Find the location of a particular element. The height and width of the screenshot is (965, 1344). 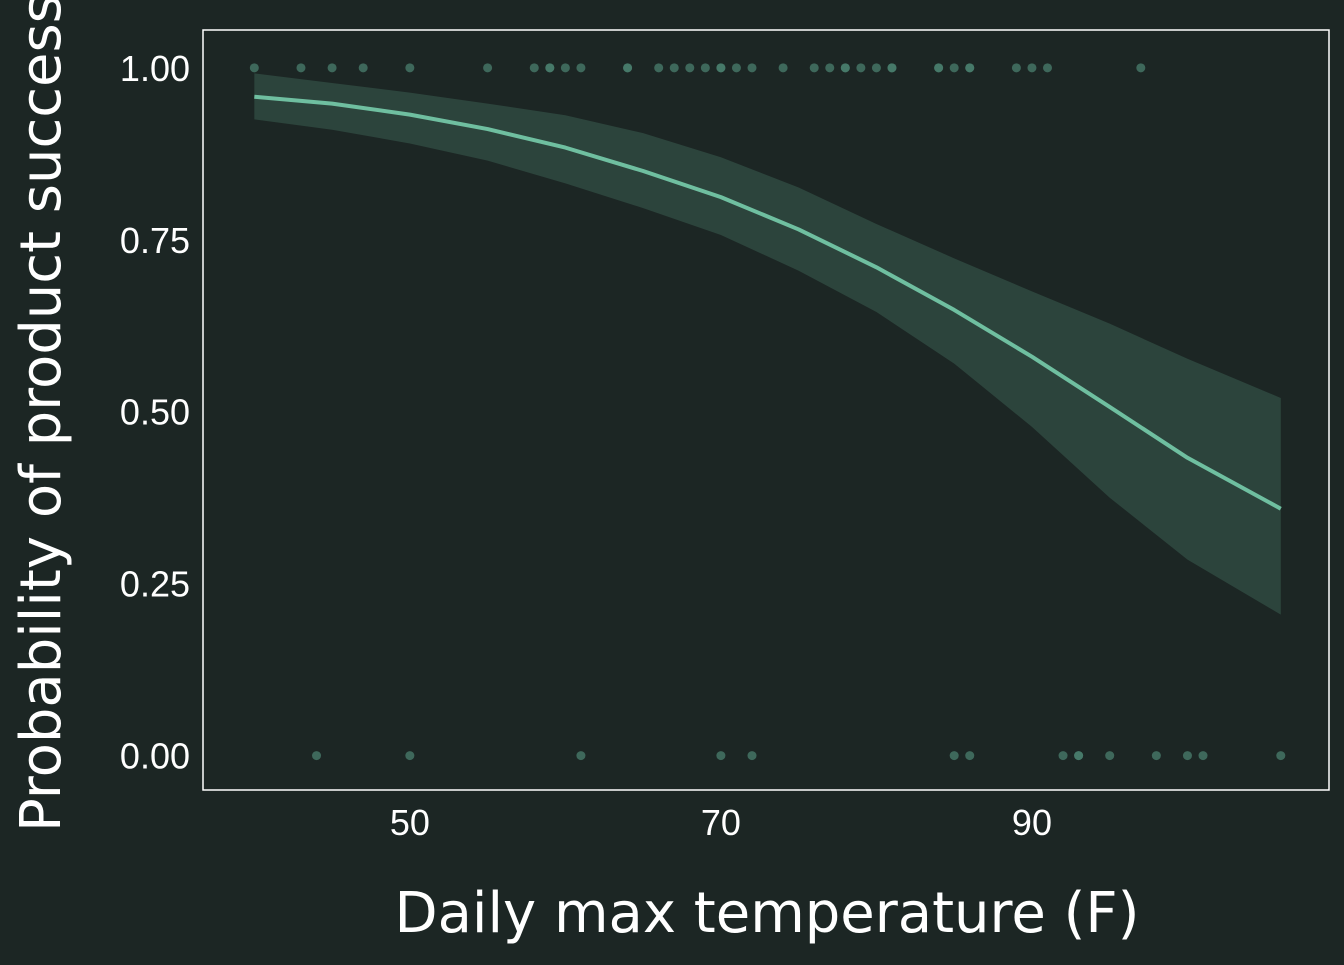

y-axis-ticks: 0.00 0.25 0.50 0.75 1.00 is located at coordinates (155, 412).